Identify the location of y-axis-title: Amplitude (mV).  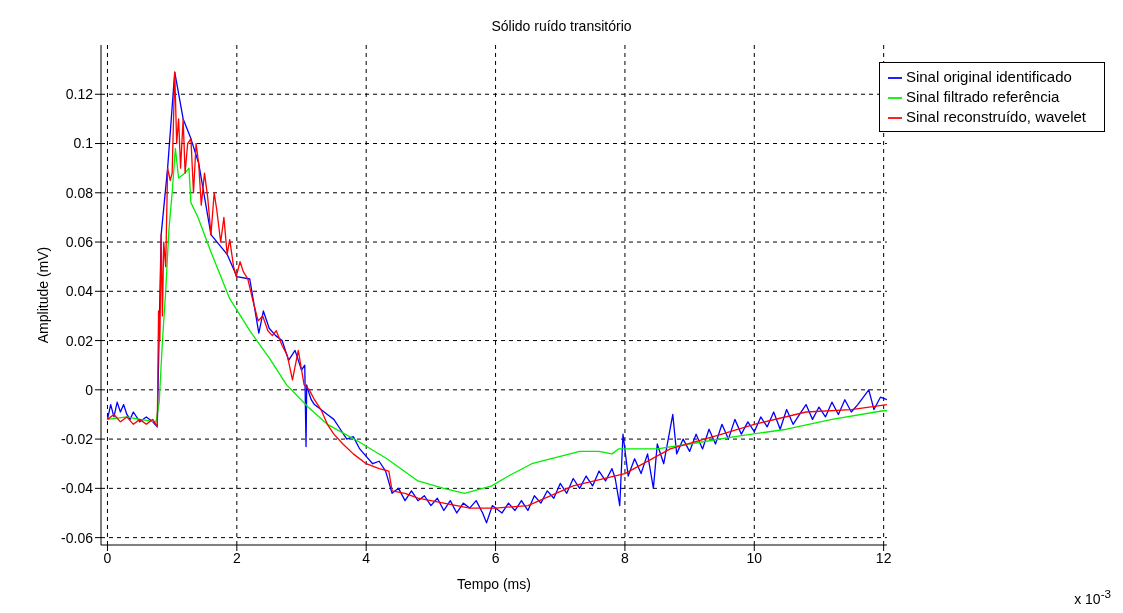
(42, 295).